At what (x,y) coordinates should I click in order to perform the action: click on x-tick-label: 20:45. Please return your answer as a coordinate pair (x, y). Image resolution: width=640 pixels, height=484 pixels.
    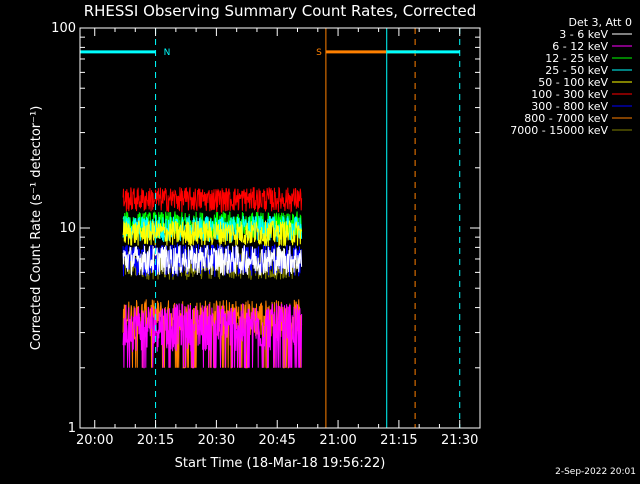
    Looking at the image, I should click on (276, 440).